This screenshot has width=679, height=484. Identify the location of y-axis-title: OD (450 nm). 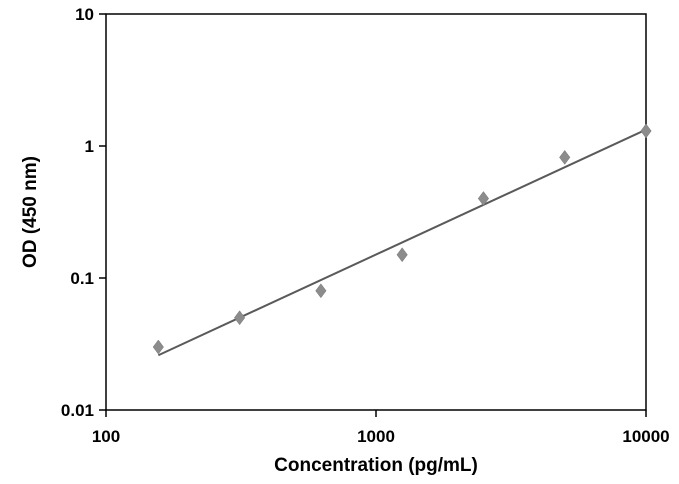
(30, 212).